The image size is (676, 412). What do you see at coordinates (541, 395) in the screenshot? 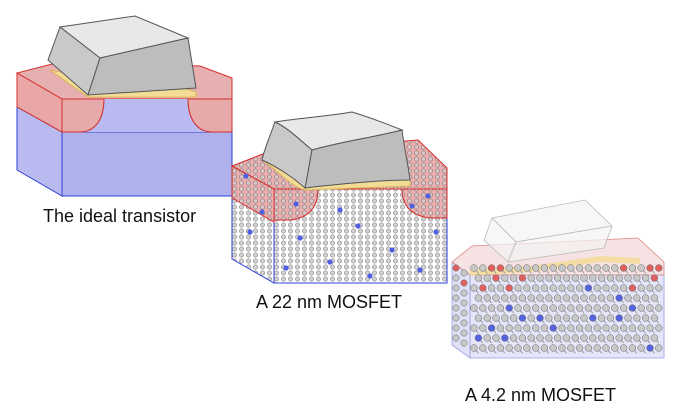
I see `caption-4nm-mosfet: A 4.2 nm MOSFET` at bounding box center [541, 395].